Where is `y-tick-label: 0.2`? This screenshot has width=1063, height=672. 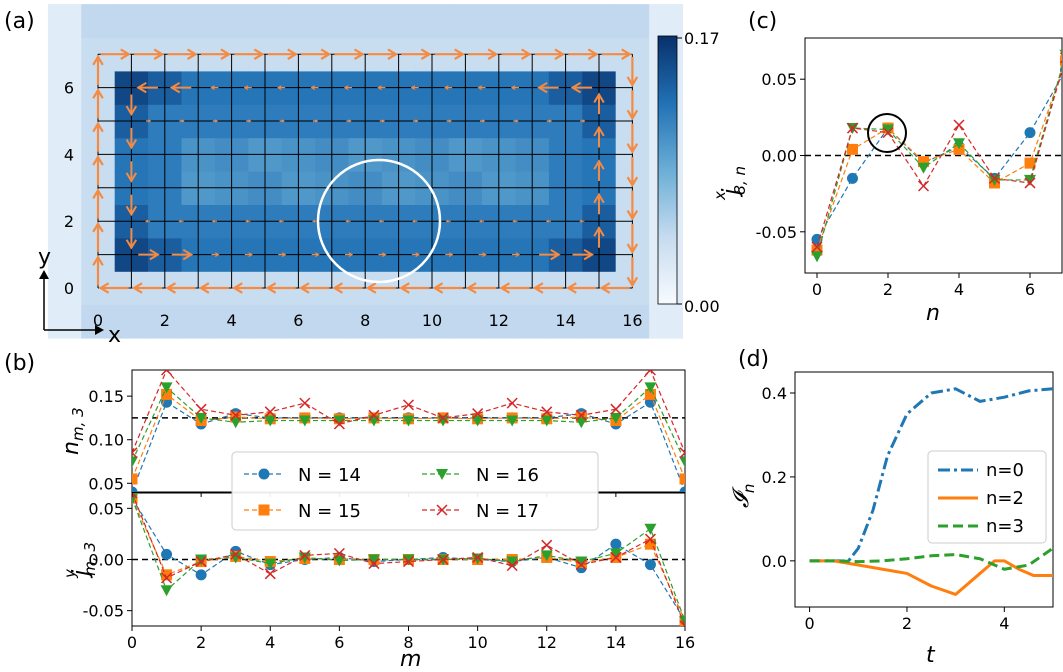 y-tick-label: 0.2 is located at coordinates (774, 477).